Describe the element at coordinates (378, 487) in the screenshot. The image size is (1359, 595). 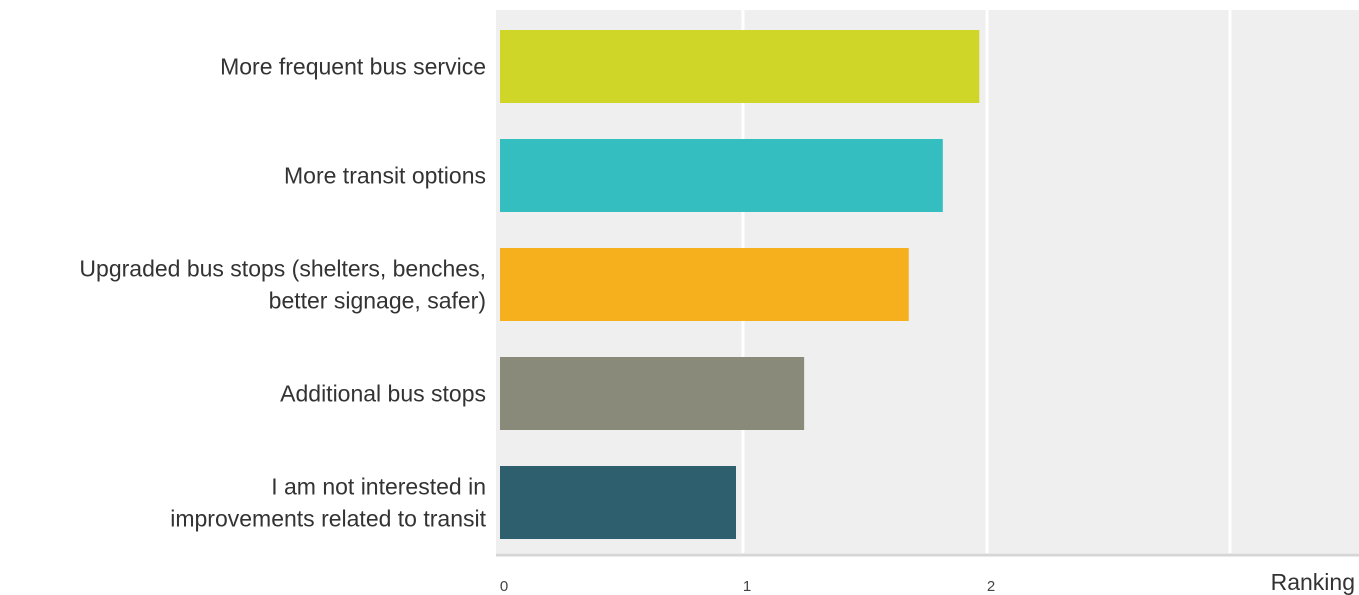
I see `category-label-line: I am not interested in` at that location.